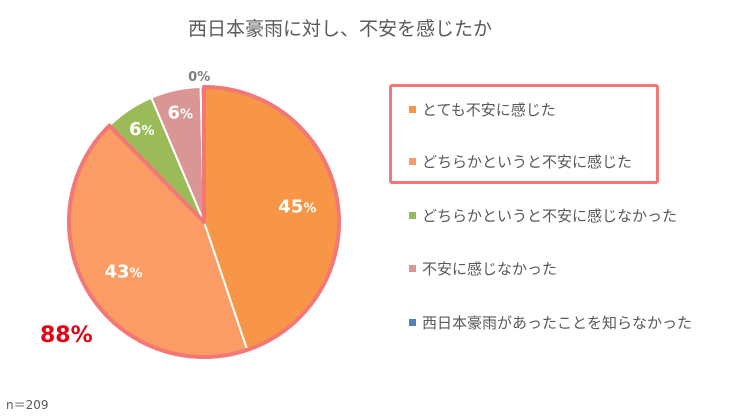 Image resolution: width=741 pixels, height=417 pixels. Describe the element at coordinates (27, 405) in the screenshot. I see `sample-size-note: n＝209` at that location.